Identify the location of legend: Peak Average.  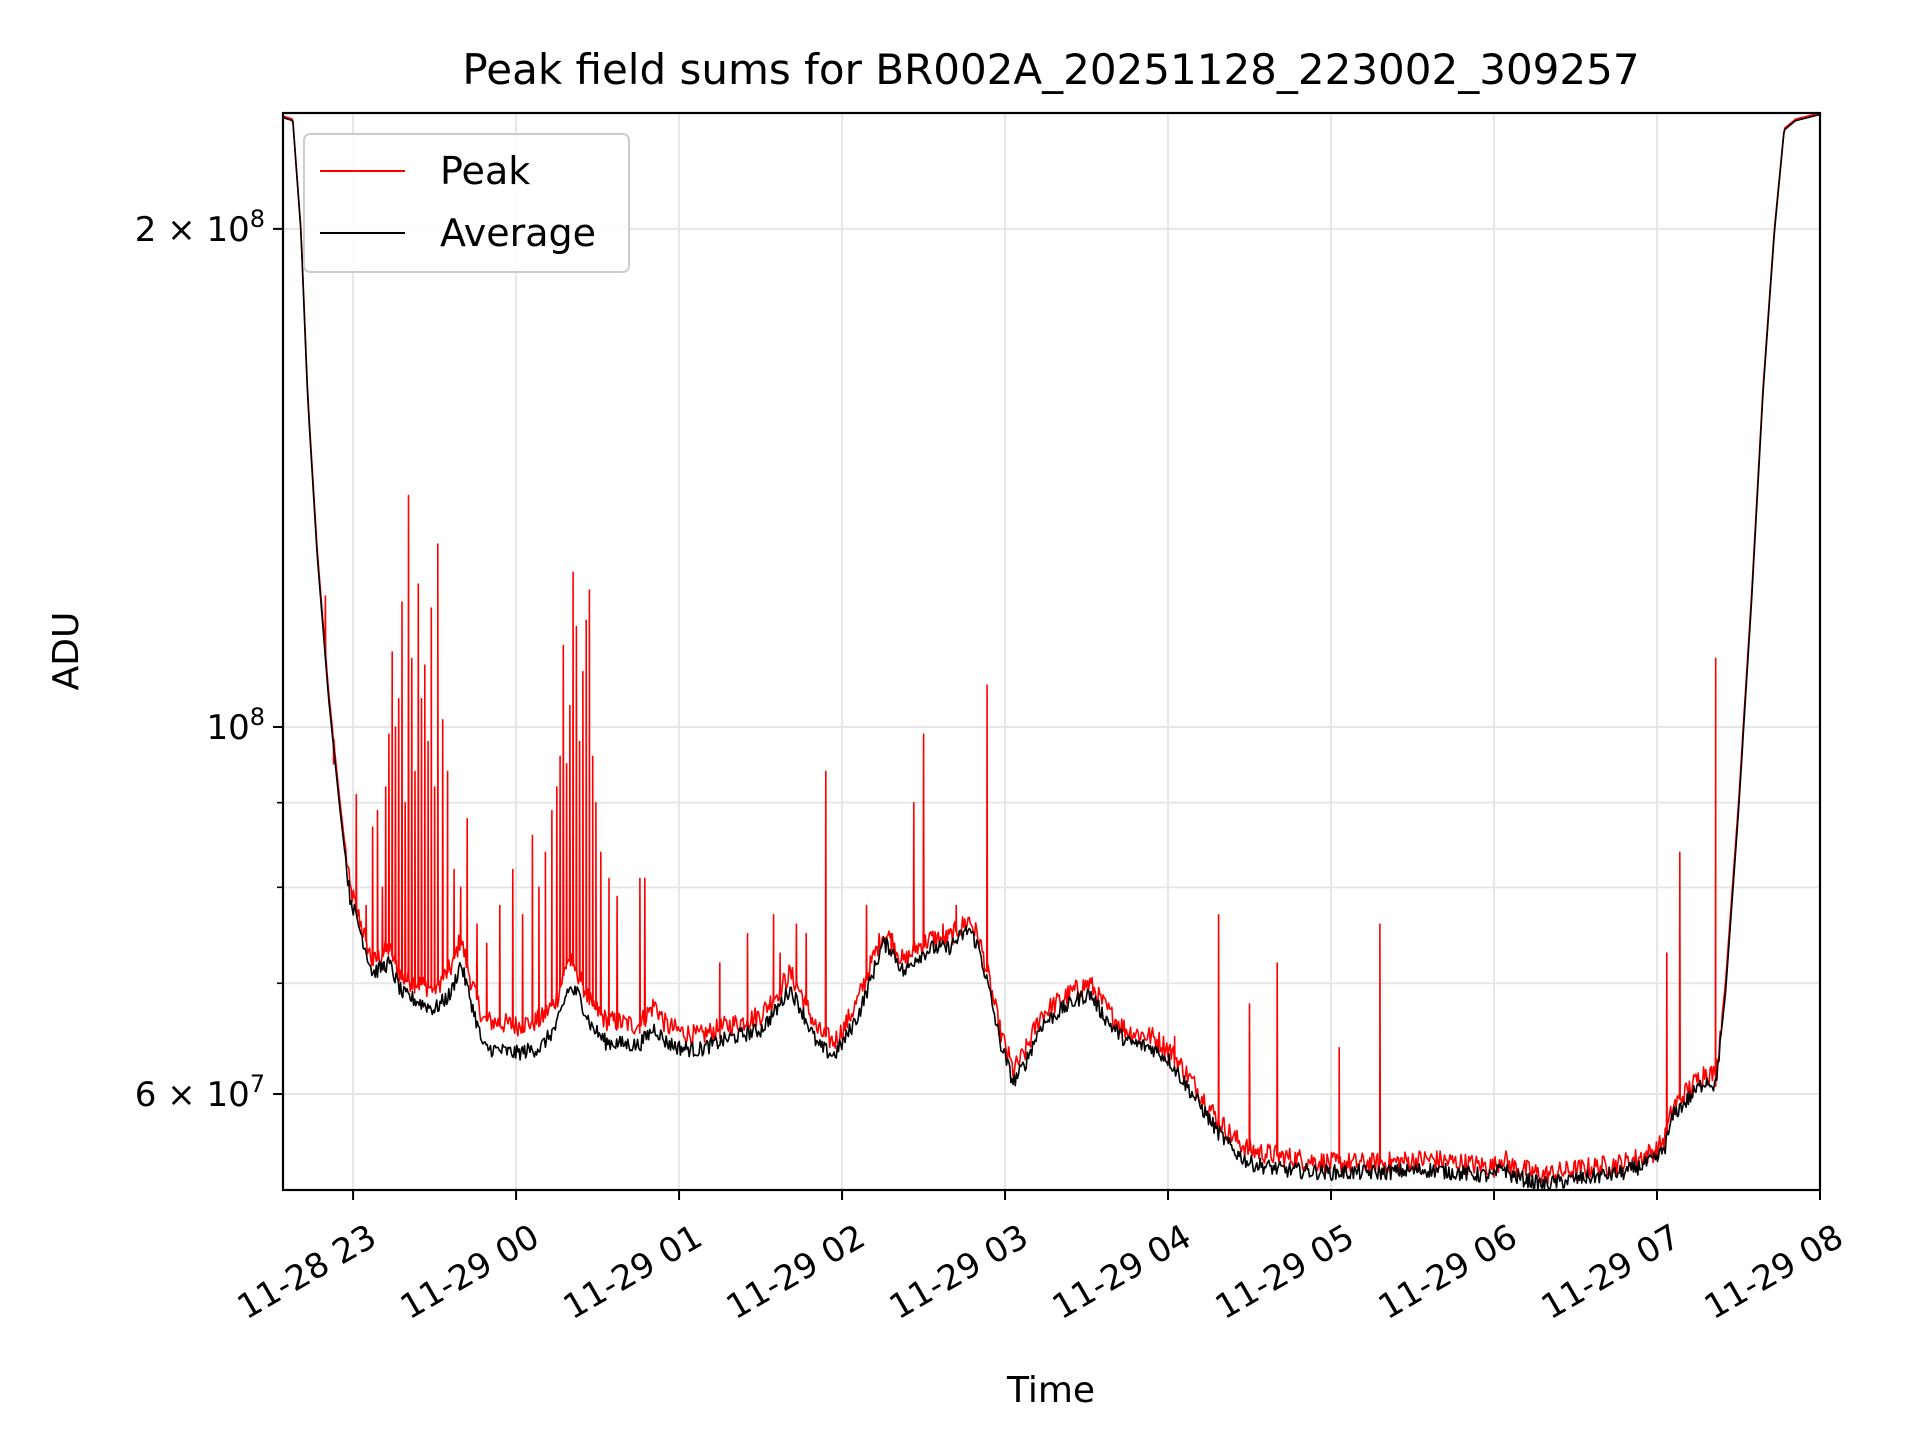
(466, 203).